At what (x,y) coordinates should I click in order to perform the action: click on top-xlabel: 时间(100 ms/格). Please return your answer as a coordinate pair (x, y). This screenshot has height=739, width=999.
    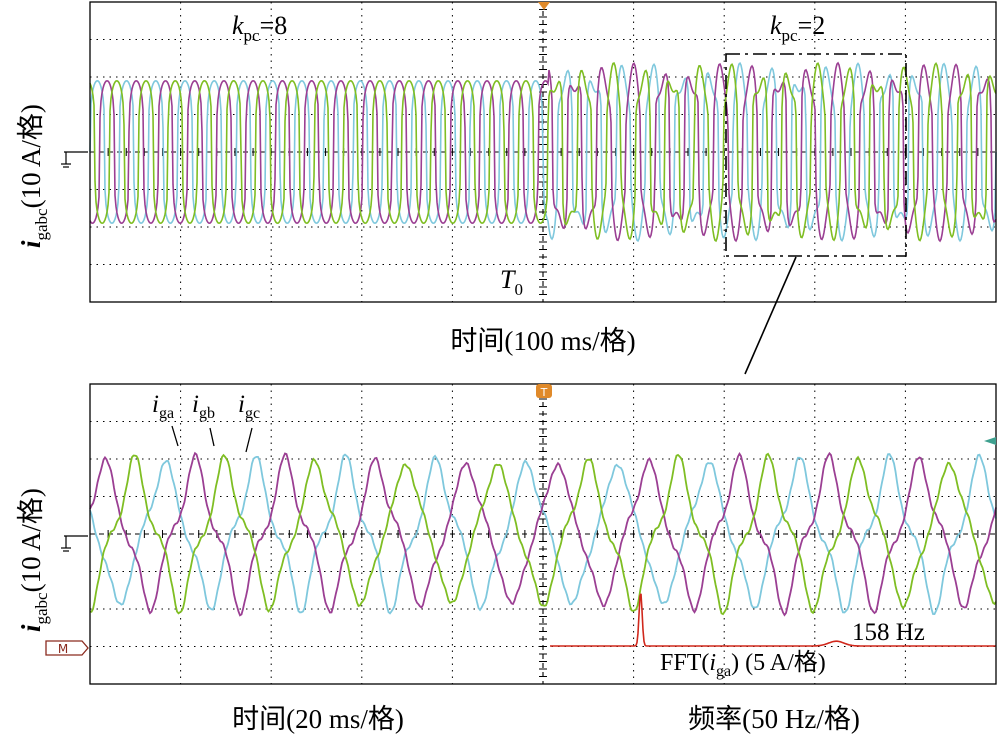
    Looking at the image, I should click on (542, 341).